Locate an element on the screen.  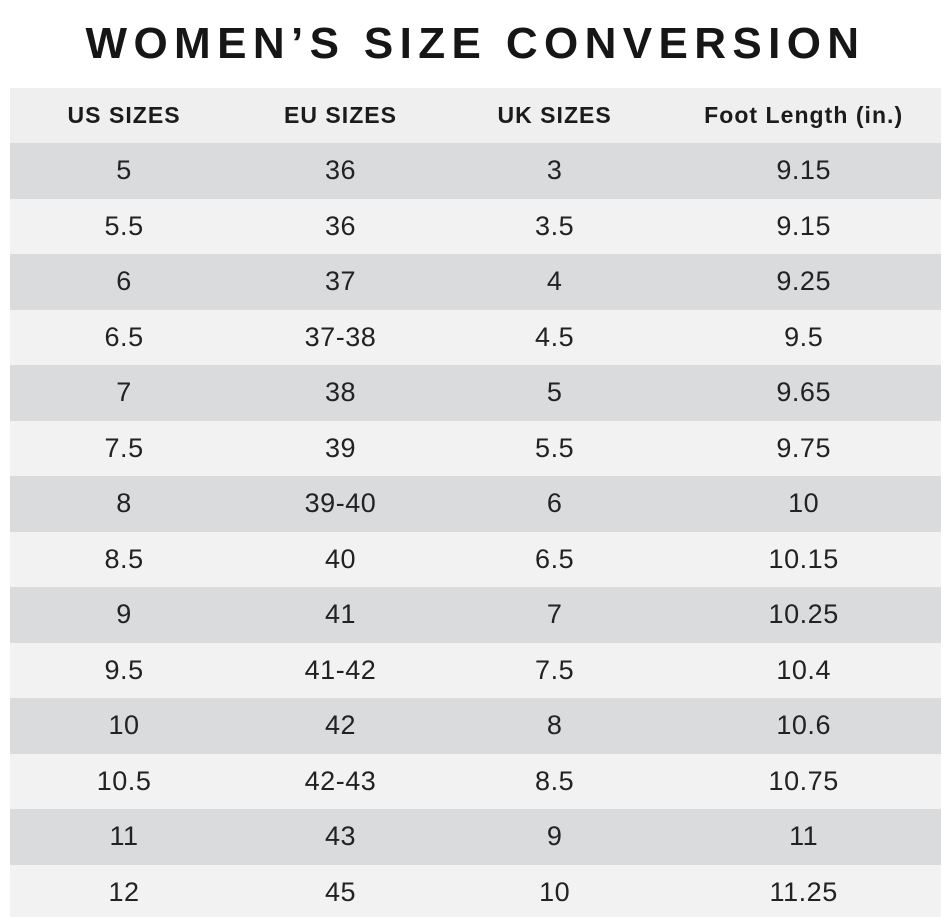
us-size-cell: 9 is located at coordinates (124, 615).